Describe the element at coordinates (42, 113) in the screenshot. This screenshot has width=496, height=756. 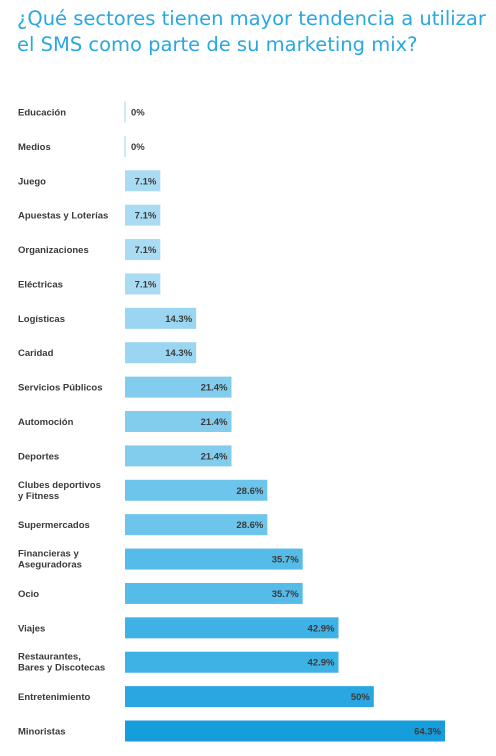
I see `category-label: Educación` at that location.